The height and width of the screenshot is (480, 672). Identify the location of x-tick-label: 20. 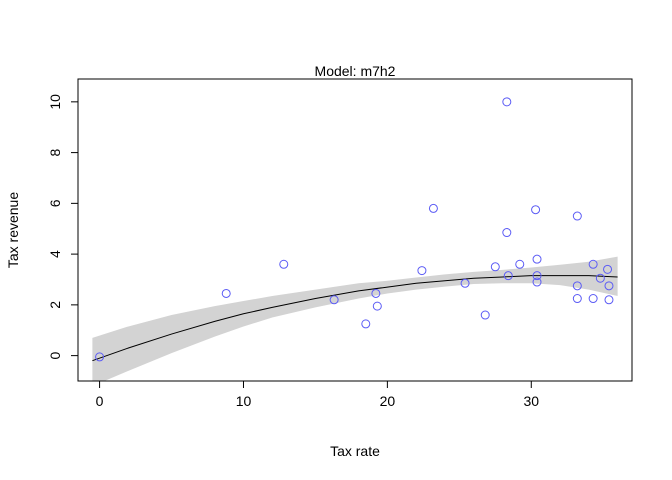
(388, 401).